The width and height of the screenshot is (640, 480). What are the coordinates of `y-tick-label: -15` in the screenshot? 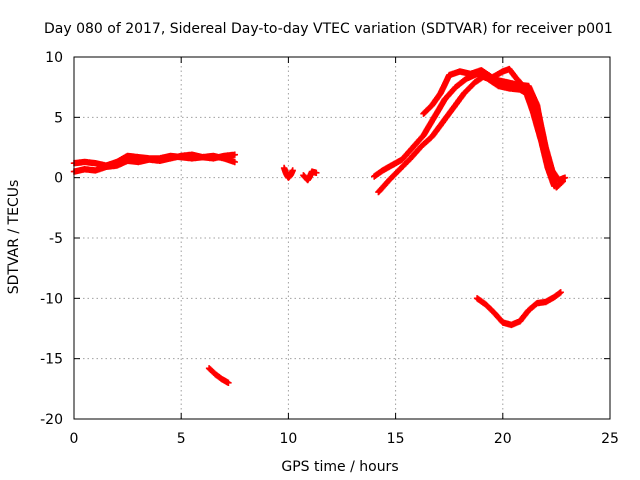 It's located at (51, 360).